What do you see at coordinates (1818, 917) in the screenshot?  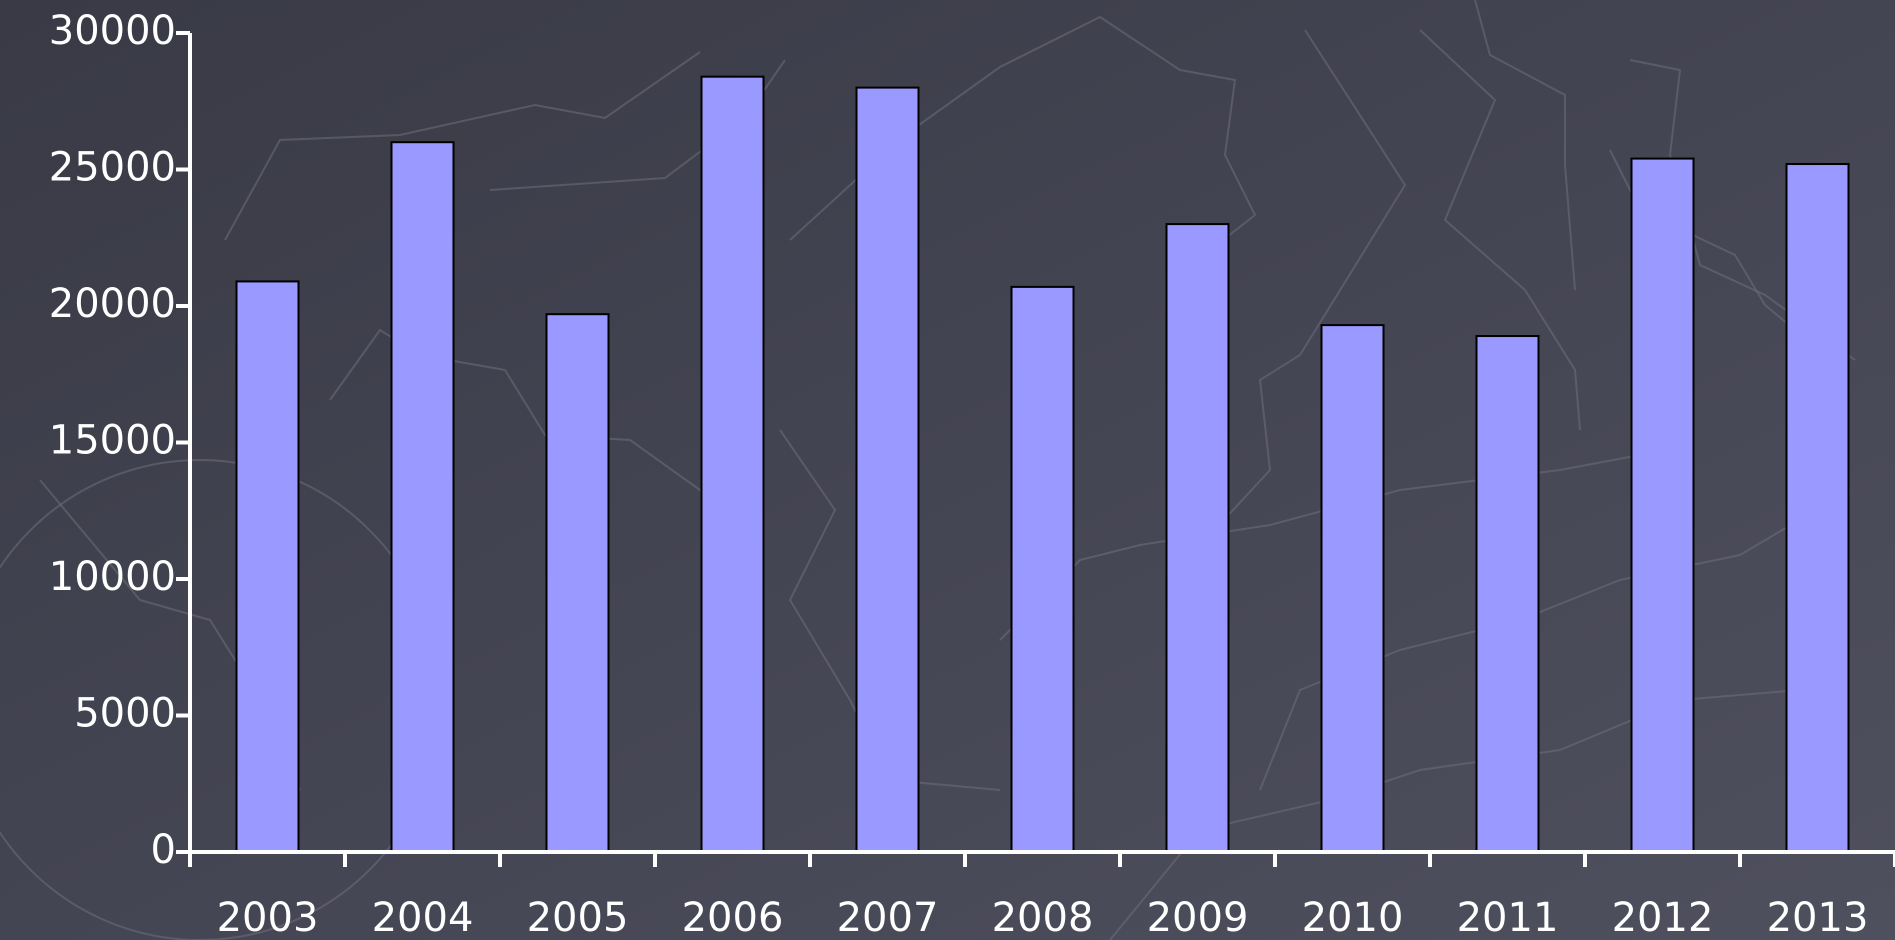 I see `x-tick-label: 2013` at bounding box center [1818, 917].